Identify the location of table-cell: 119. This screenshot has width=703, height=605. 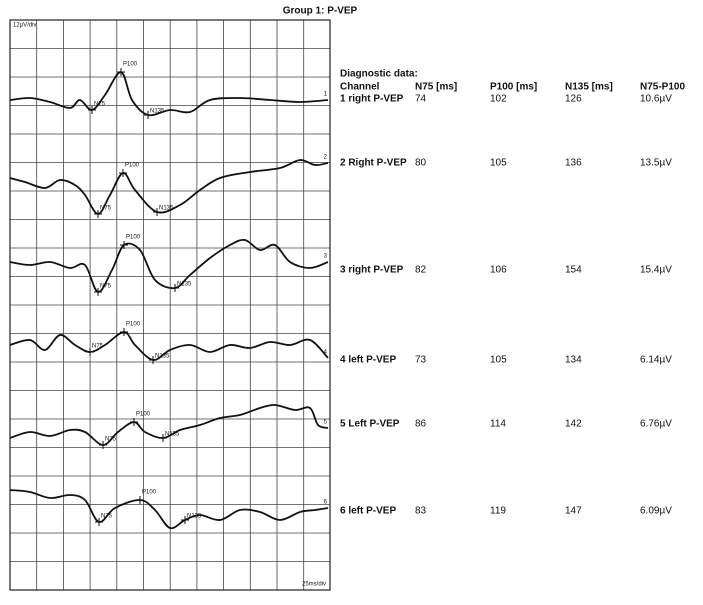
(498, 511).